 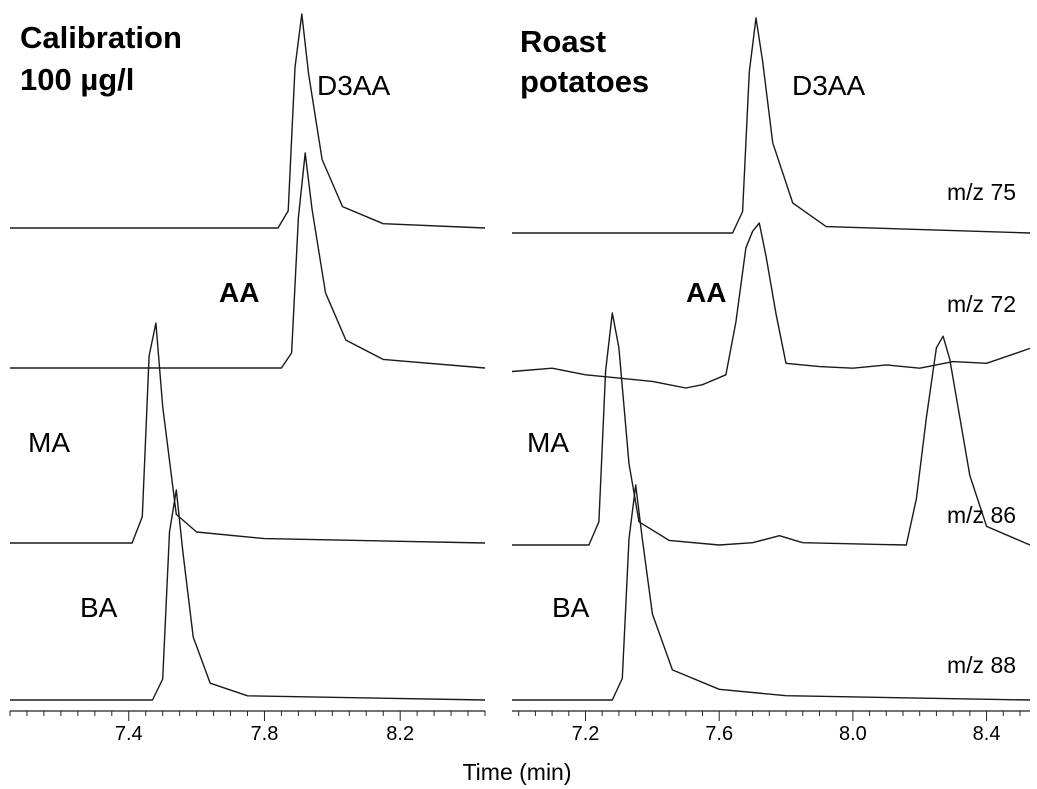 What do you see at coordinates (981, 304) in the screenshot?
I see `mz-label-72: m/z 72` at bounding box center [981, 304].